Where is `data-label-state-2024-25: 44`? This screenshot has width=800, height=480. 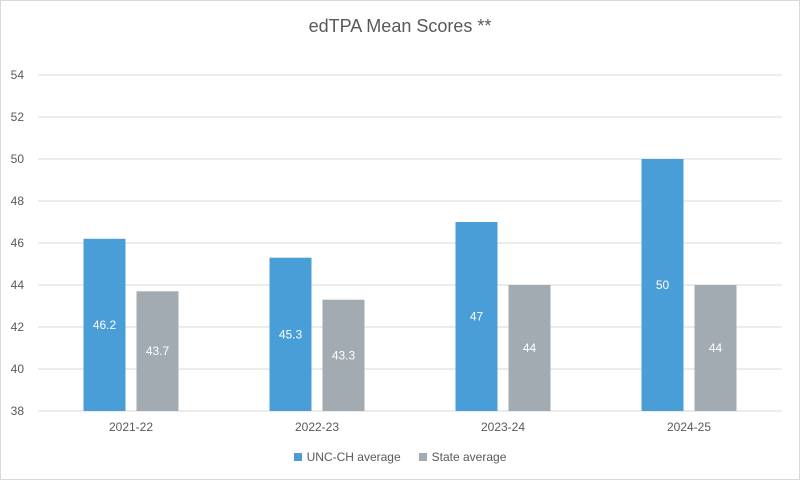 data-label-state-2024-25: 44 is located at coordinates (716, 348).